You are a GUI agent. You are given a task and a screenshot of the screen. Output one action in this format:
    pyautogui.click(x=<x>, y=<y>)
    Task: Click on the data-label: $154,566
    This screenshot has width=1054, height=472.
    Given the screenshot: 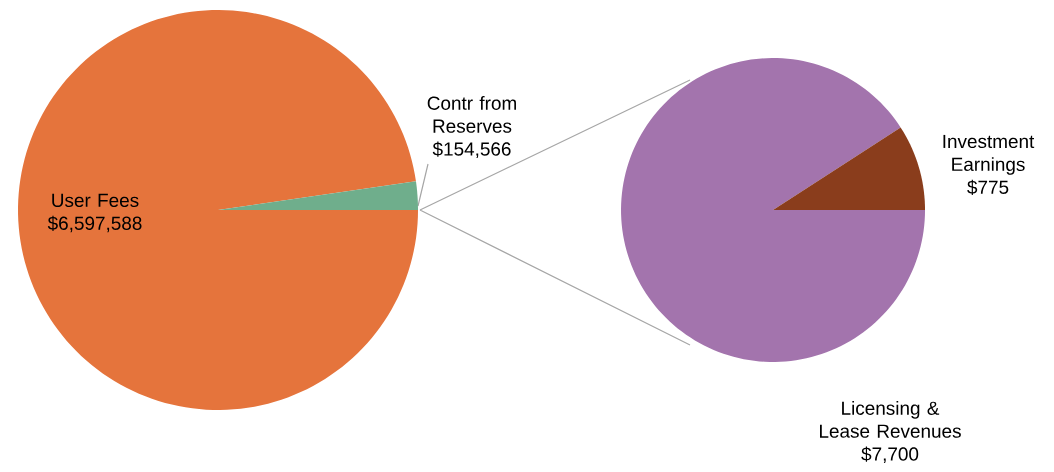 What is the action you would take?
    pyautogui.click(x=471, y=149)
    